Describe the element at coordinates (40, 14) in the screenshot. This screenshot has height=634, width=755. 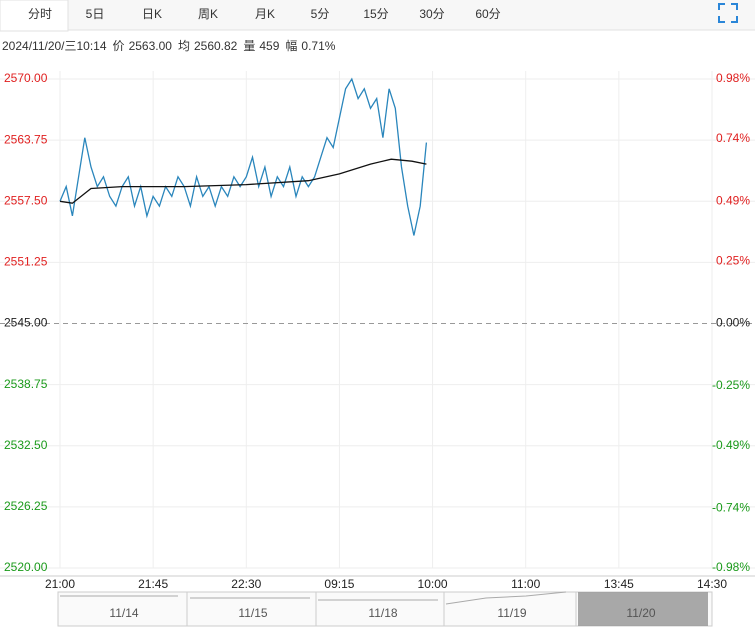
I see `tab: 分时` at that location.